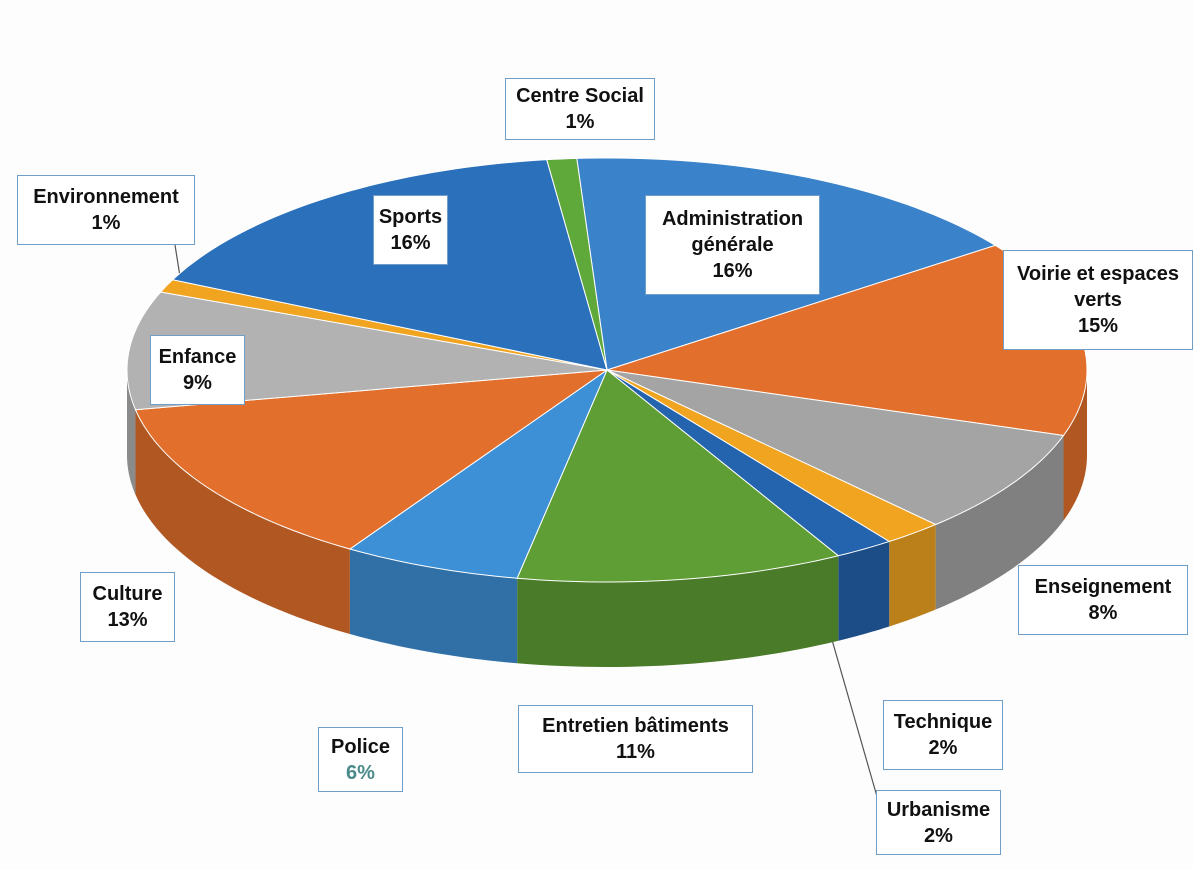  I want to click on category-name: Environnement, so click(106, 197).